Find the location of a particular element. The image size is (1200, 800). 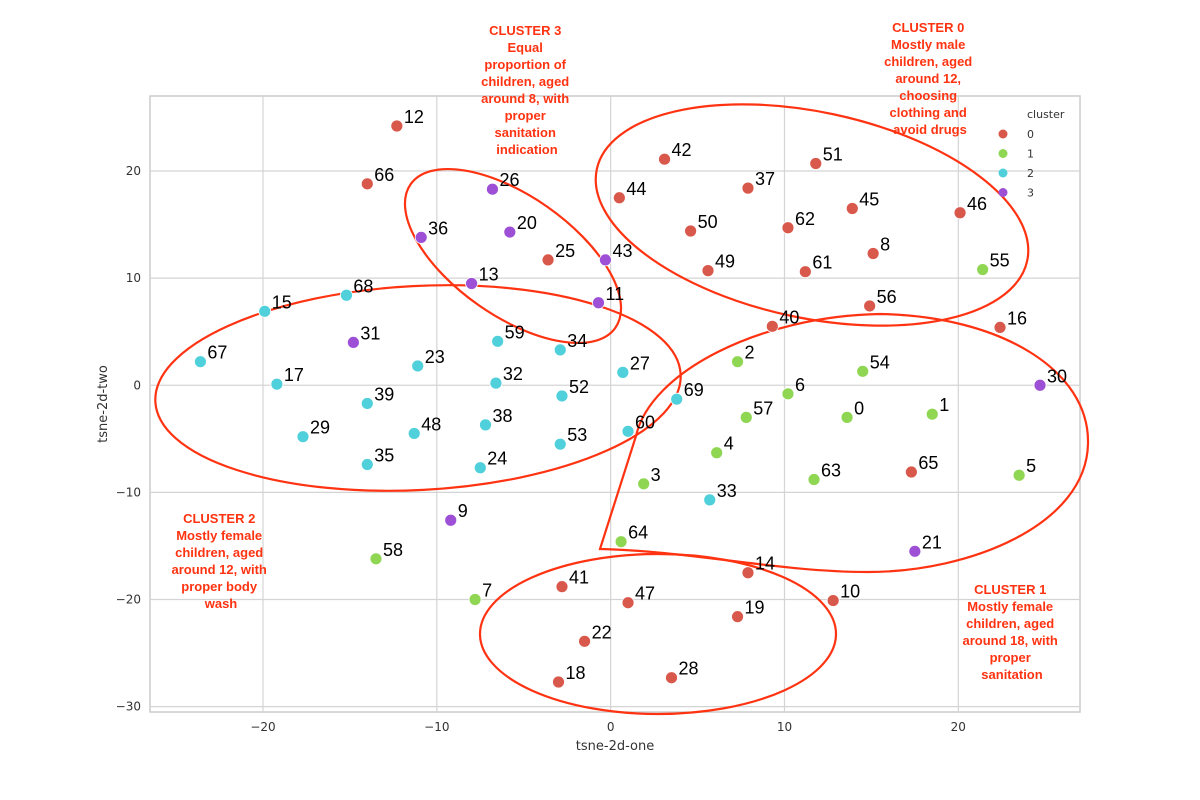

point-label: 31 is located at coordinates (370, 333).